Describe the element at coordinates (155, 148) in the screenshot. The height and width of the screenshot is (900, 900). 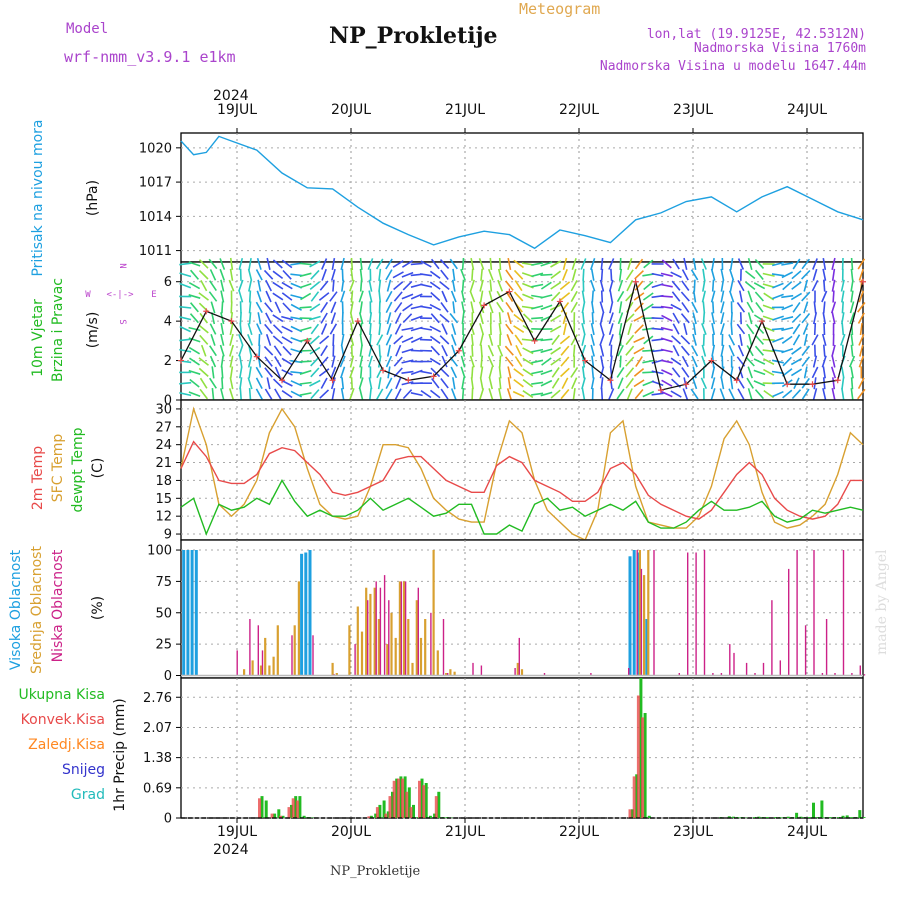
I see `pressure-ytick-label-0: 1020` at that location.